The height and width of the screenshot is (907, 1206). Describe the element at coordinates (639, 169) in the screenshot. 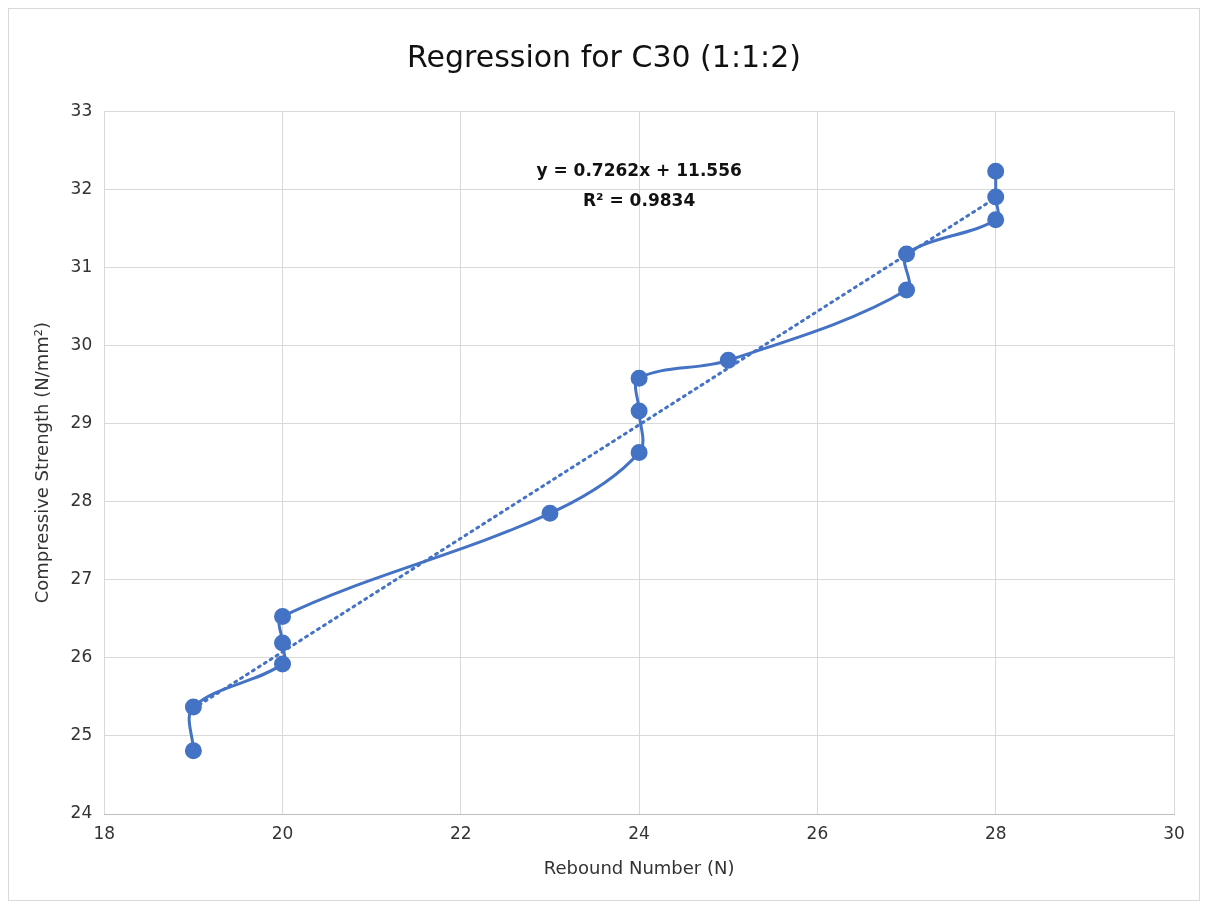

I see `annotation: y = 0.7262x + 11.556` at that location.